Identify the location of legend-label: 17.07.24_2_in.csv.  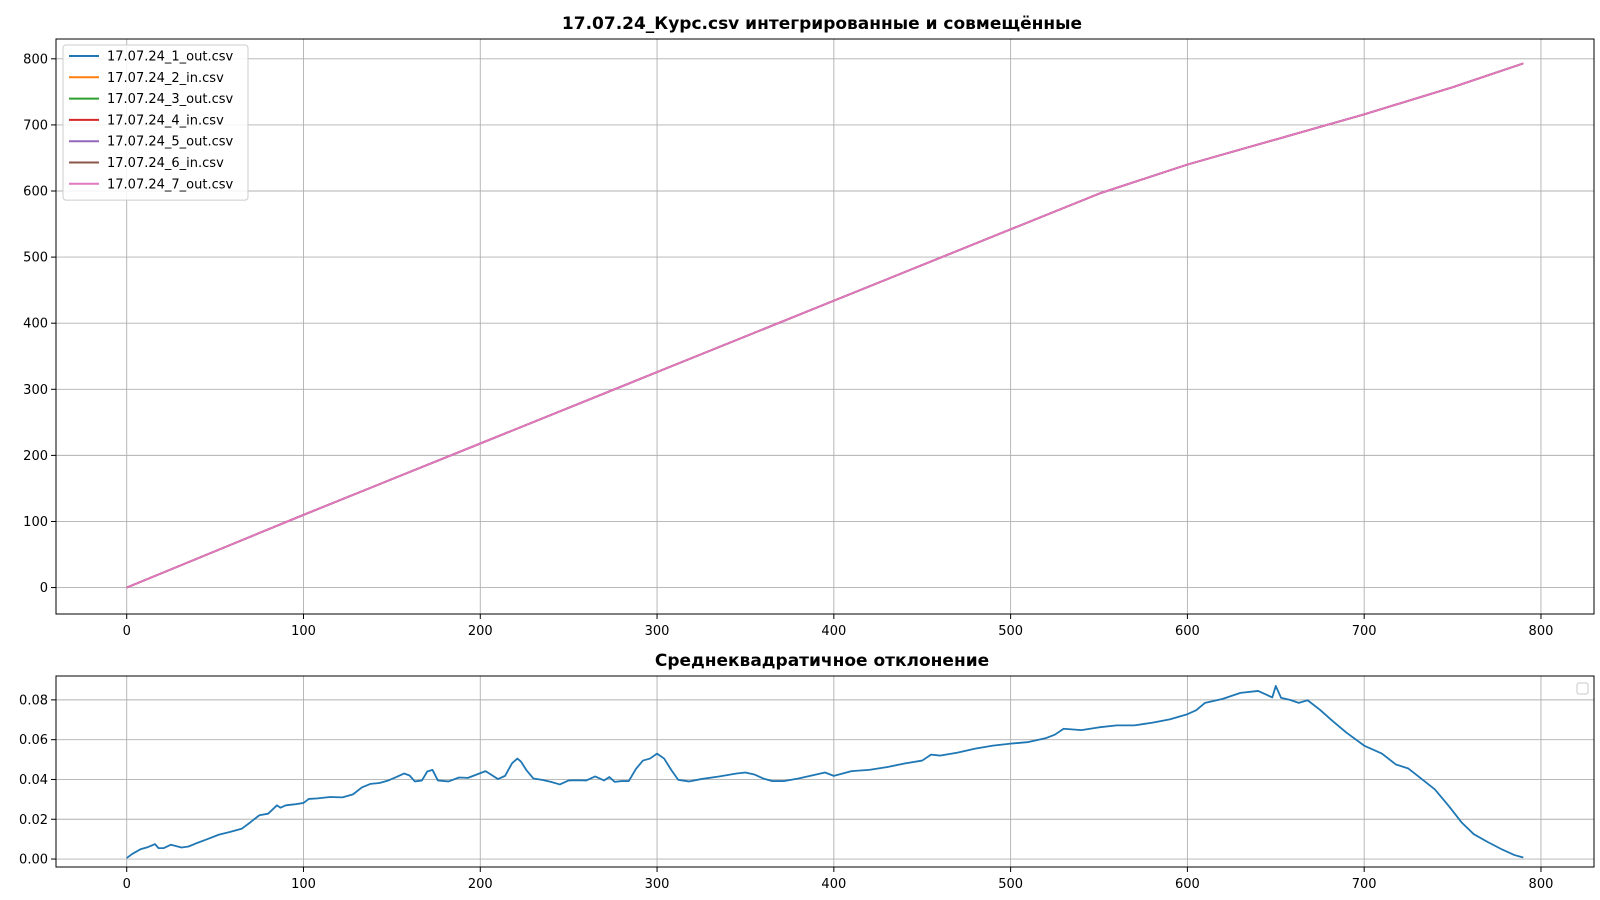
(165, 78).